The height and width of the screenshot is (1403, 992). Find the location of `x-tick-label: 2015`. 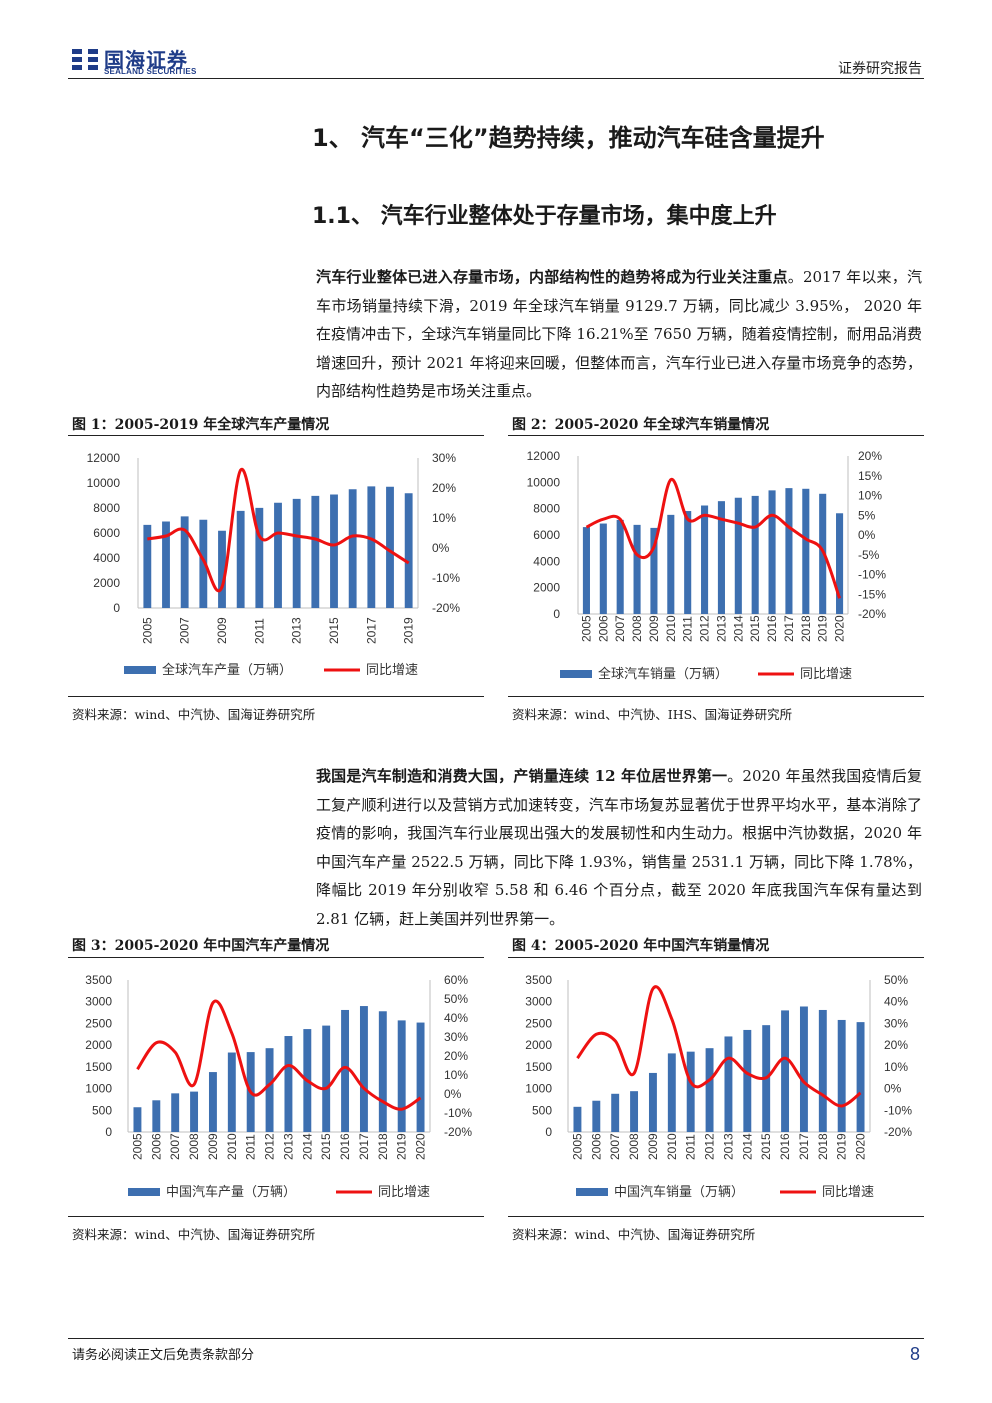

x-tick-label: 2015 is located at coordinates (334, 630).